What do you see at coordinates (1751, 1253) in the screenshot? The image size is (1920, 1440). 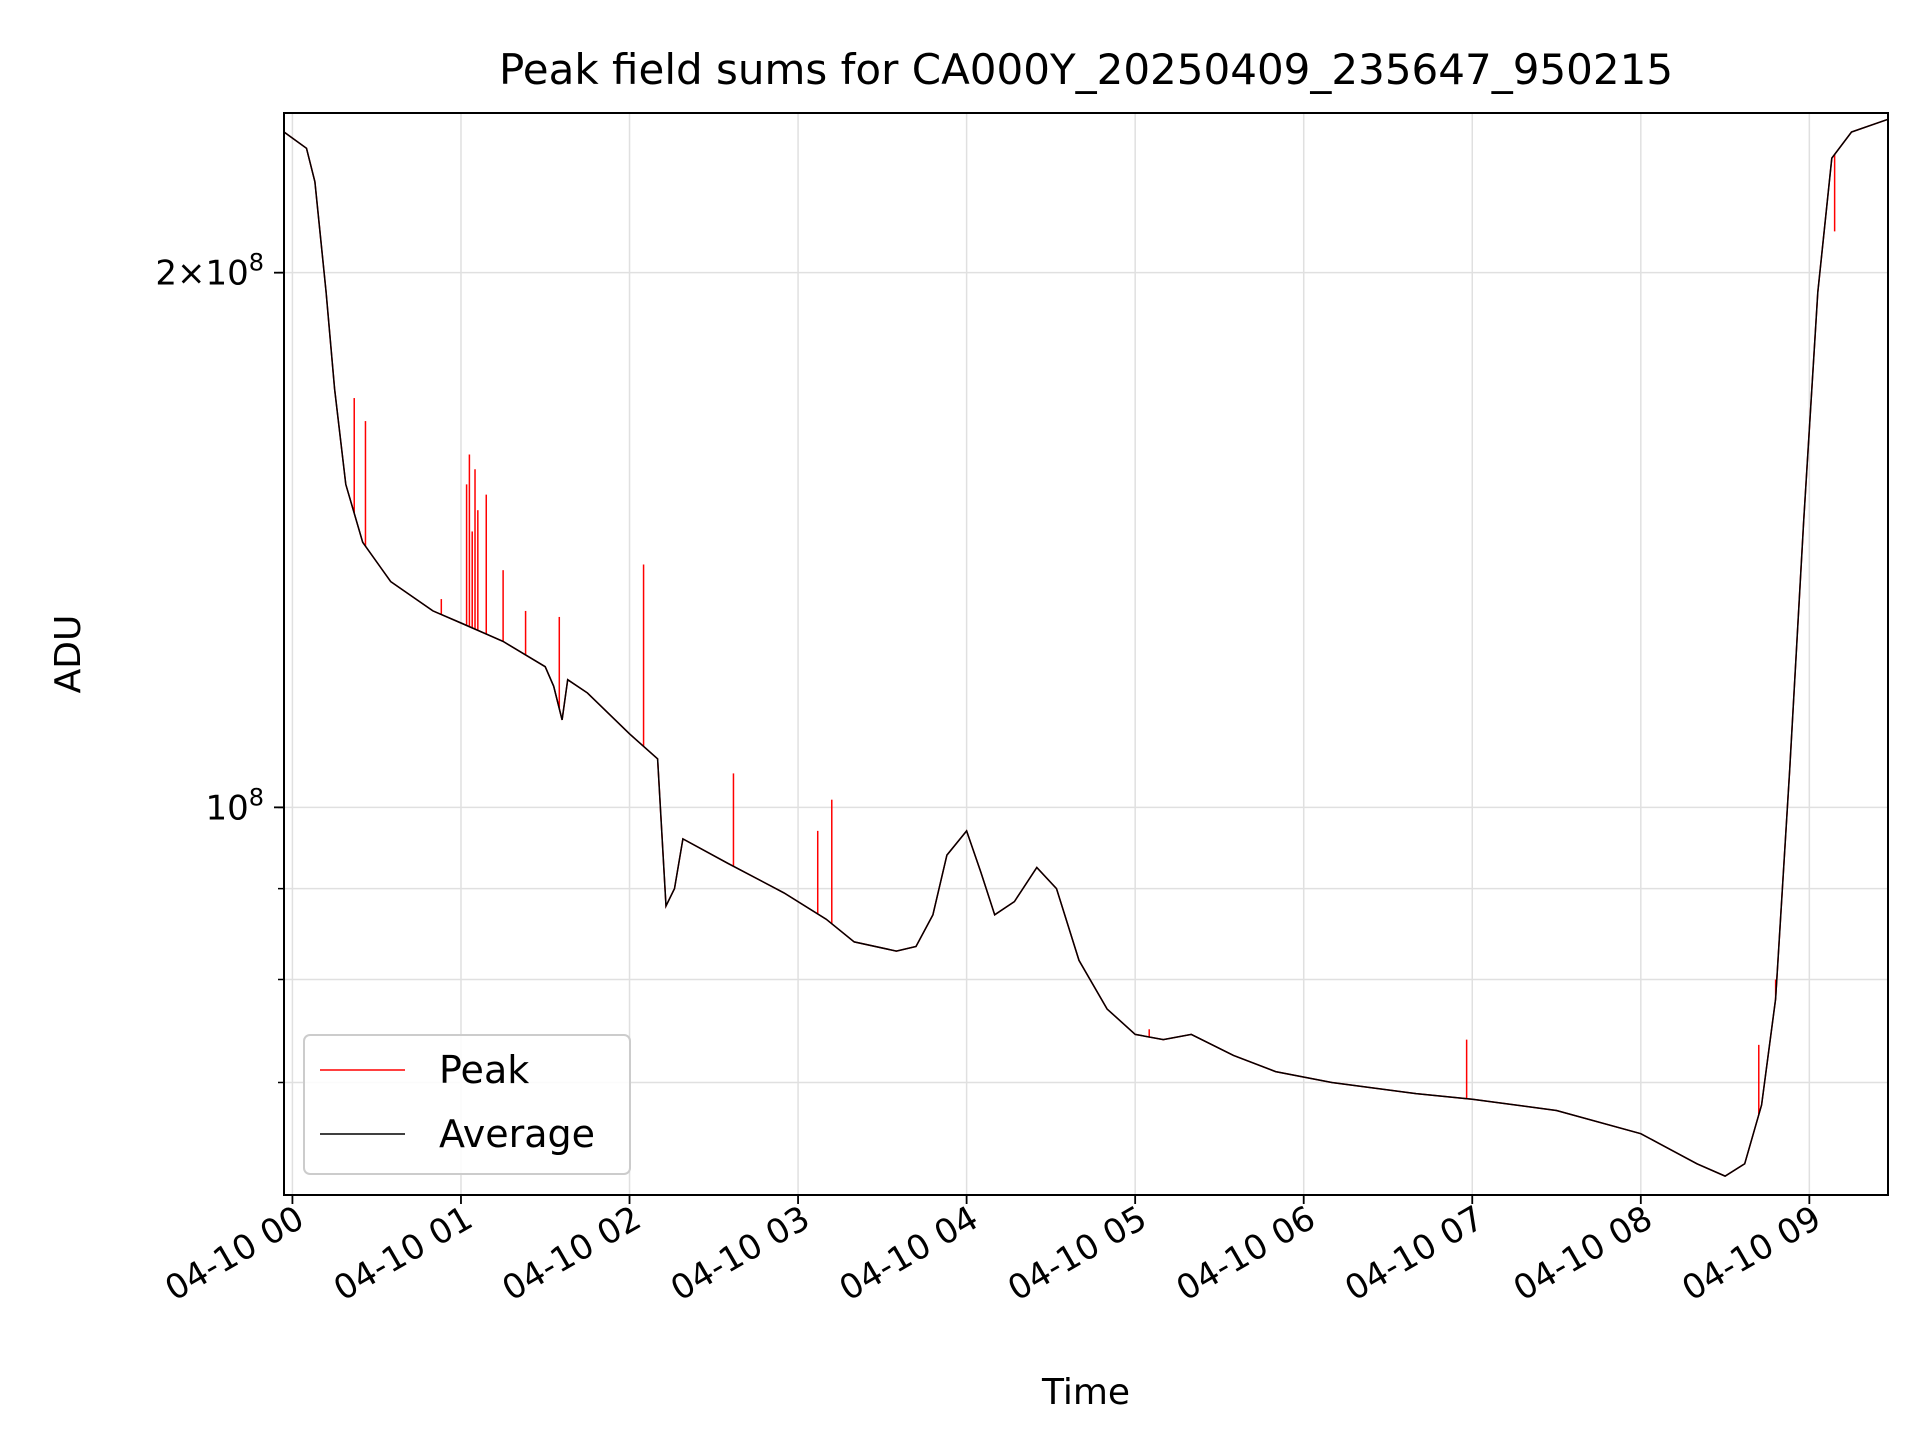 I see `x-tick-label: 04-10 09` at bounding box center [1751, 1253].